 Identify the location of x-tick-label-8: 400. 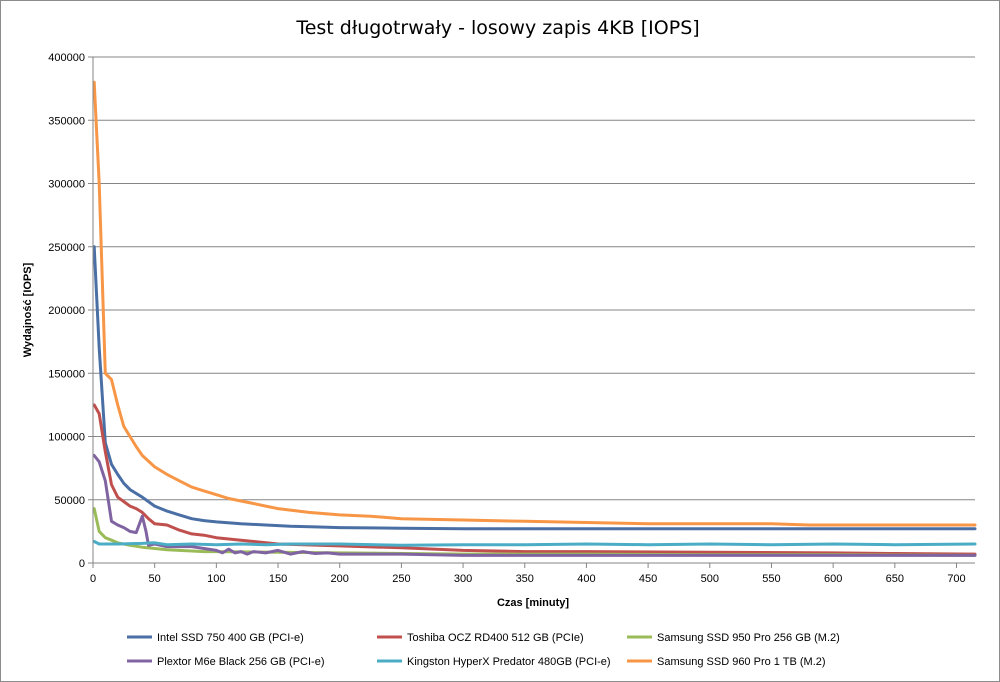
(586, 579).